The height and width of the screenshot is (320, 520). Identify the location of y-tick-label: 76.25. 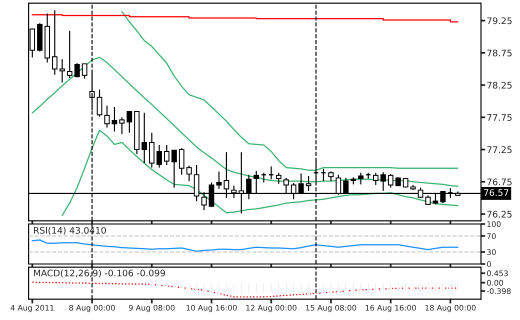
(499, 214).